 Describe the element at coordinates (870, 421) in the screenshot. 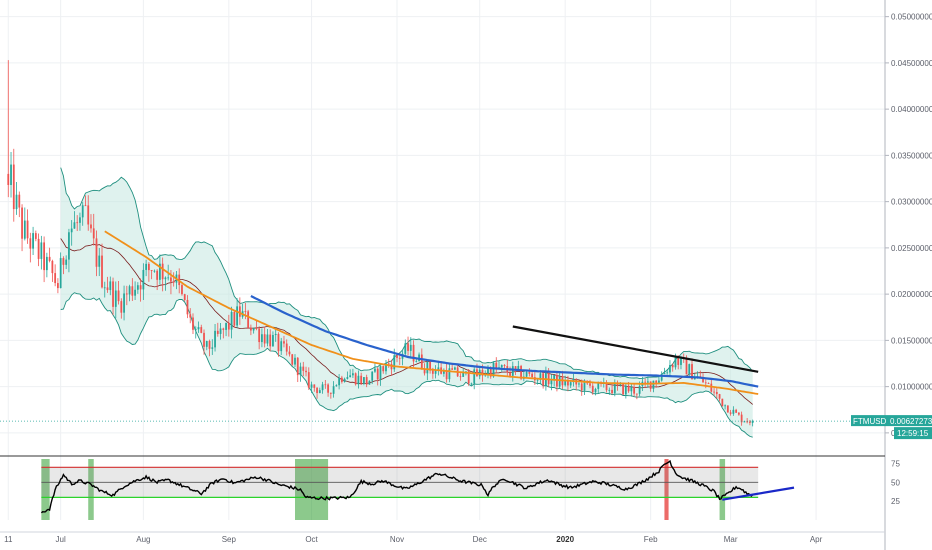

I see `symbol-label: FTMUSD` at that location.